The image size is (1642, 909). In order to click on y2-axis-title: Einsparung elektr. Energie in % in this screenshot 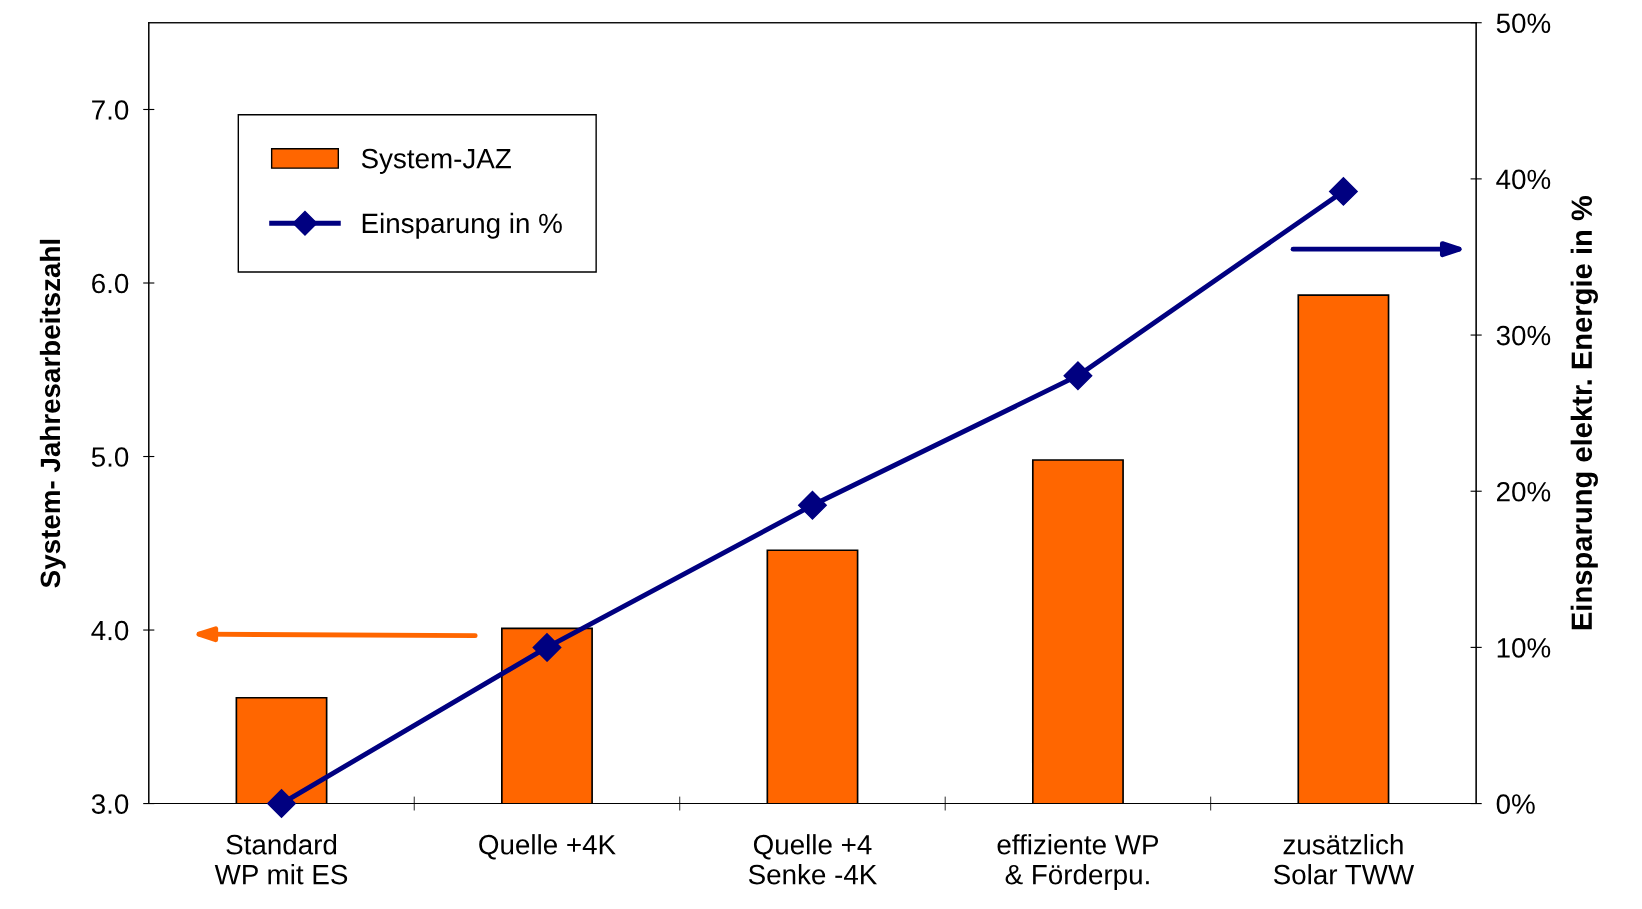, I will do `click(1584, 412)`.